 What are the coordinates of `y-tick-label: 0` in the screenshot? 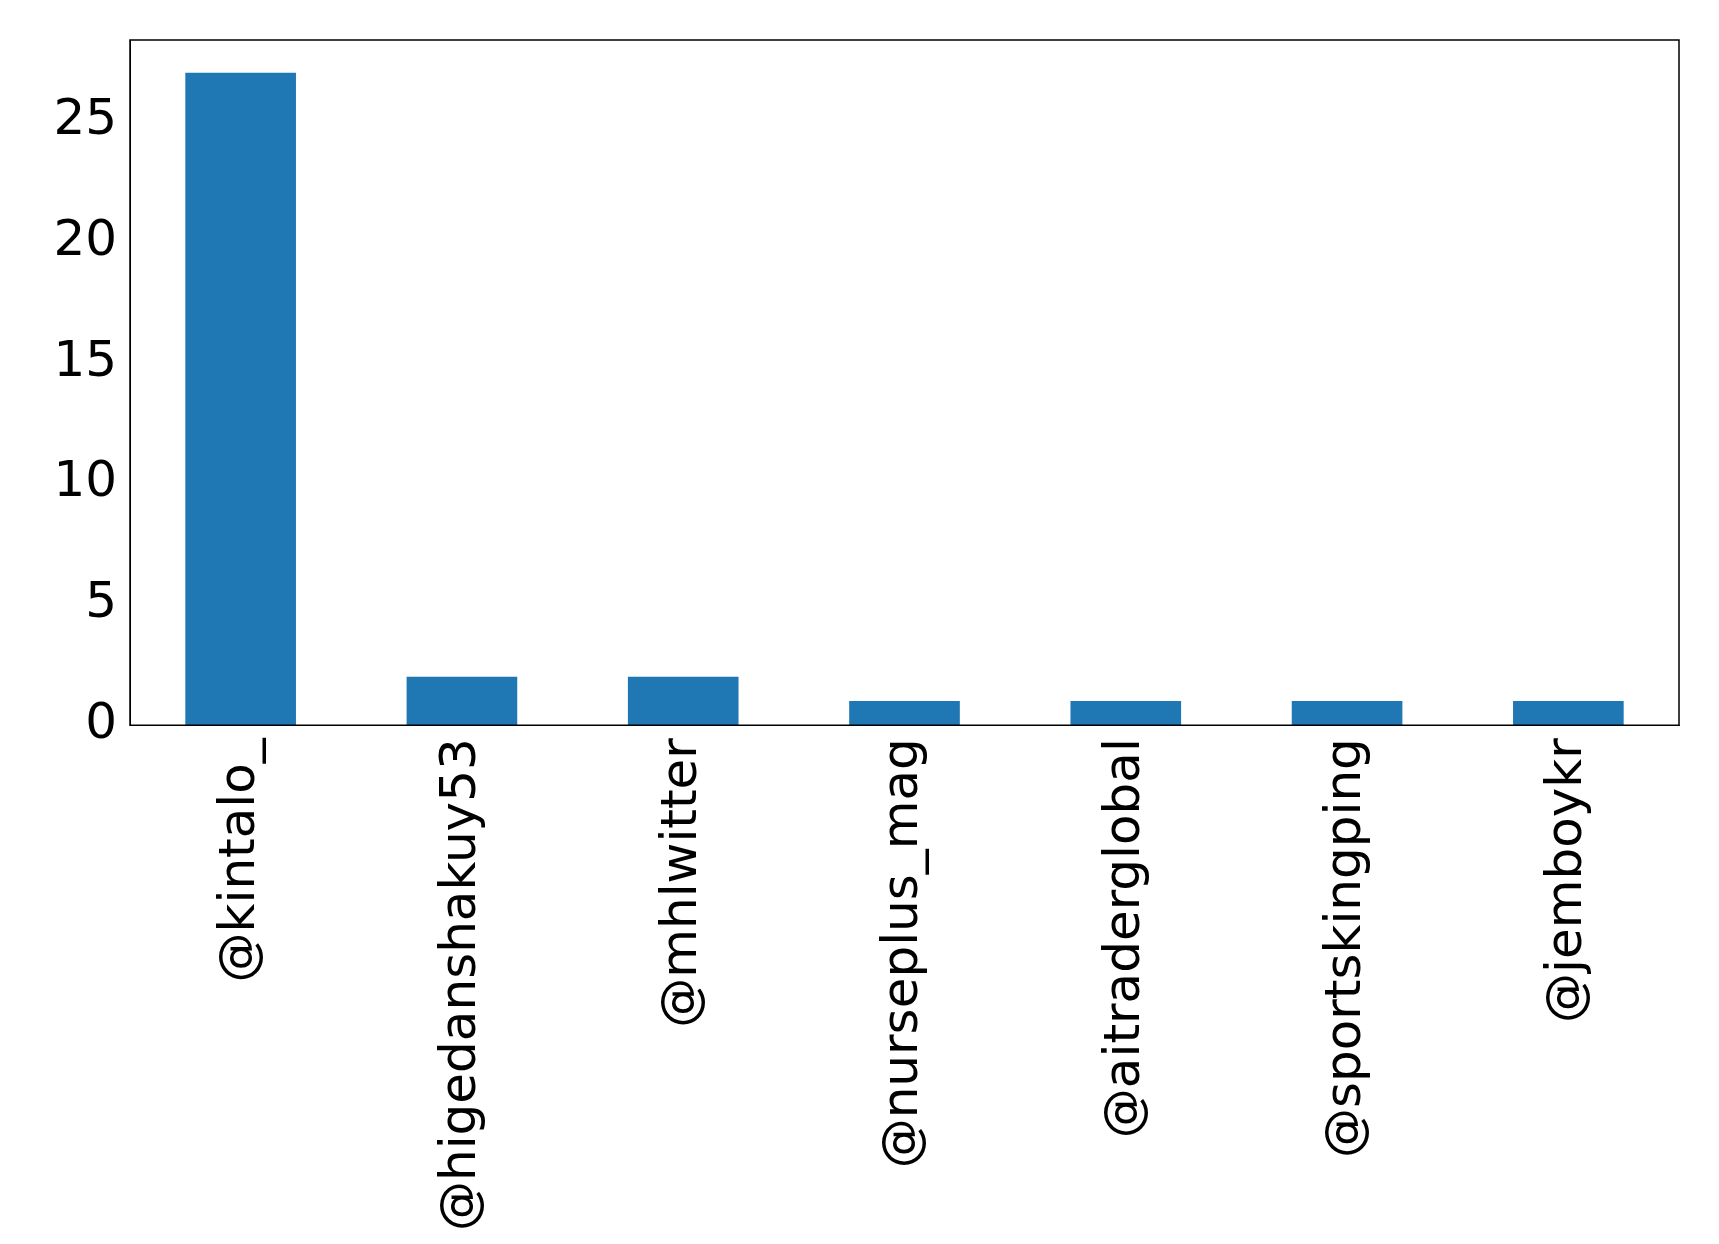 It's located at (101, 721).